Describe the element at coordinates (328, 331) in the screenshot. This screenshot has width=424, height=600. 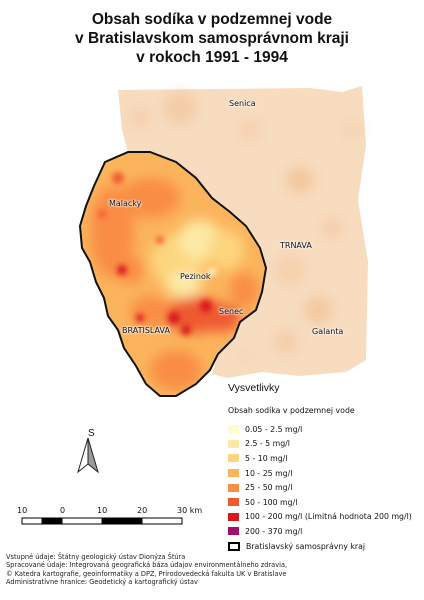
I see `place-label-galanta: Galanta` at that location.